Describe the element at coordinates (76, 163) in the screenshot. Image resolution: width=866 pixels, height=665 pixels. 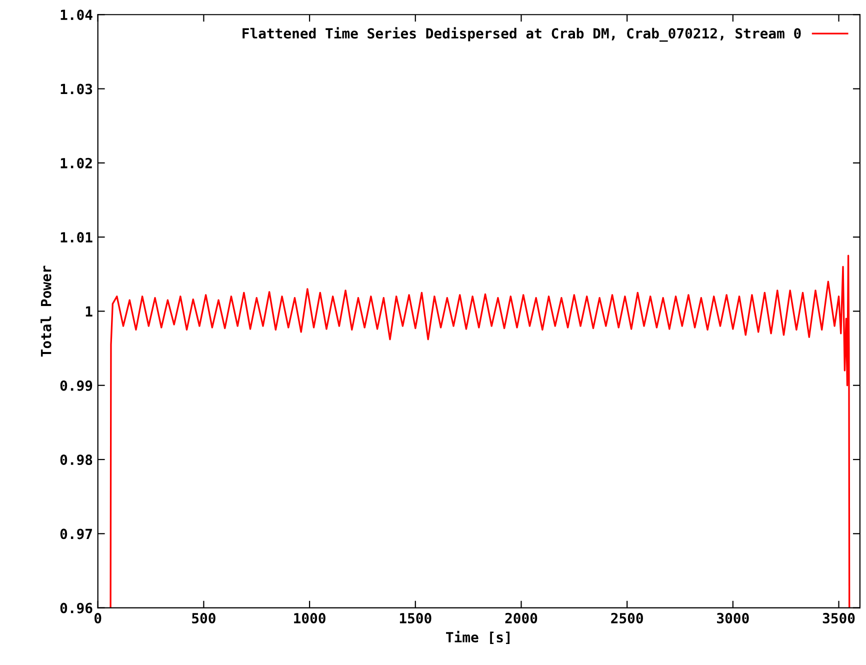
I see `y-tick-label: 1.02` at that location.